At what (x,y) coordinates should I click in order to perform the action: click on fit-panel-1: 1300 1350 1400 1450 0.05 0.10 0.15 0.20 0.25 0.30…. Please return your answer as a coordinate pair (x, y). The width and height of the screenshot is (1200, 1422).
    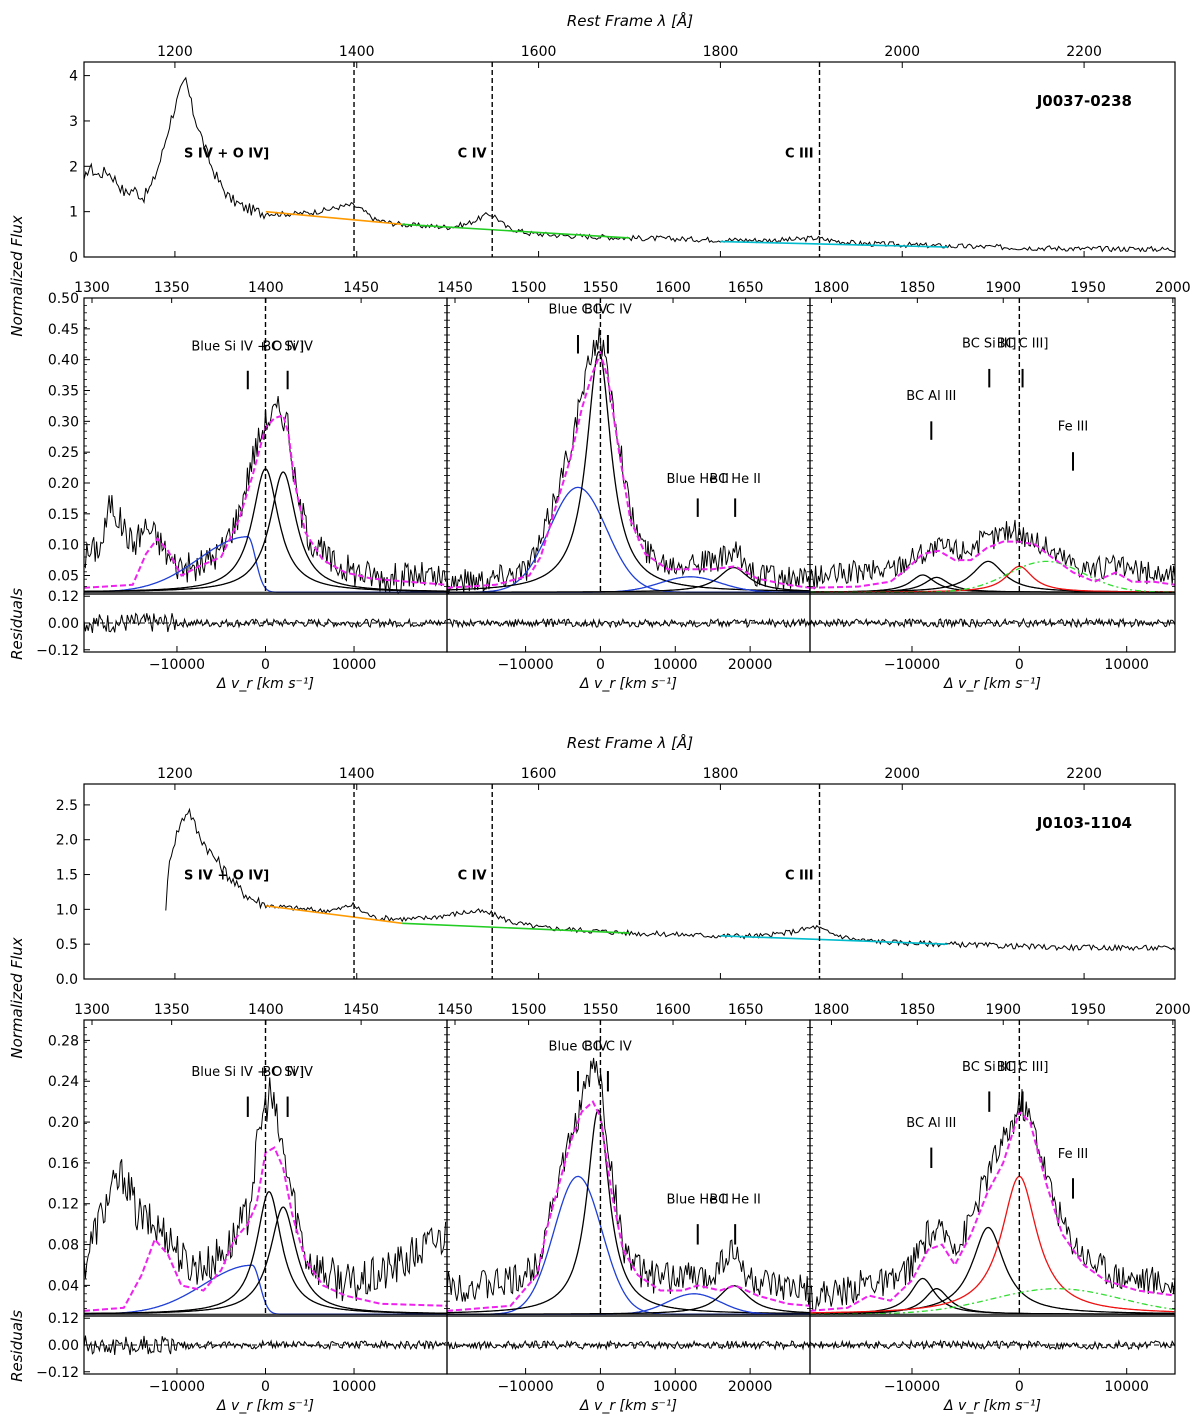
    Looking at the image, I should click on (242, 486).